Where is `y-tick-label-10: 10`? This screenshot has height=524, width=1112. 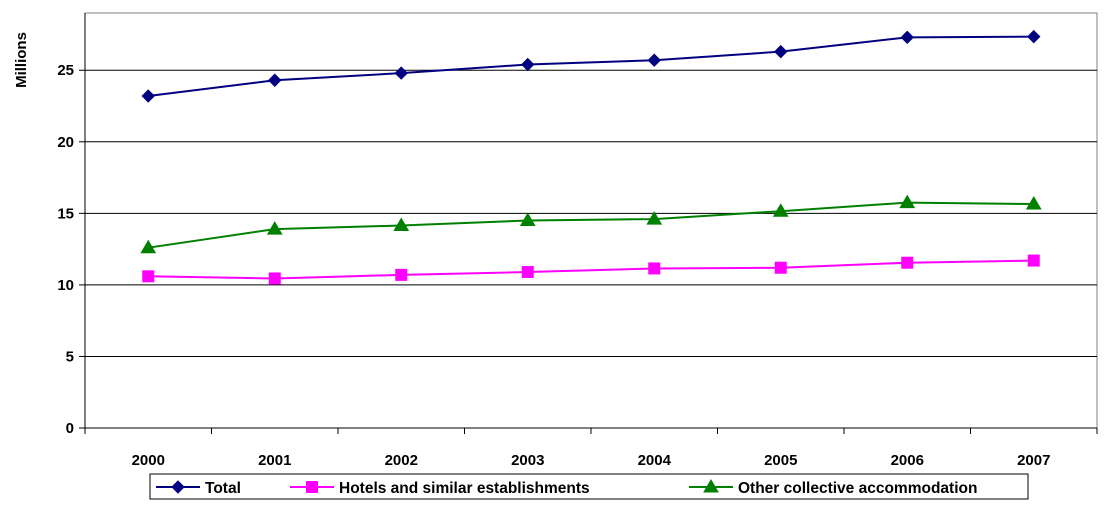 y-tick-label-10: 10 is located at coordinates (65, 285).